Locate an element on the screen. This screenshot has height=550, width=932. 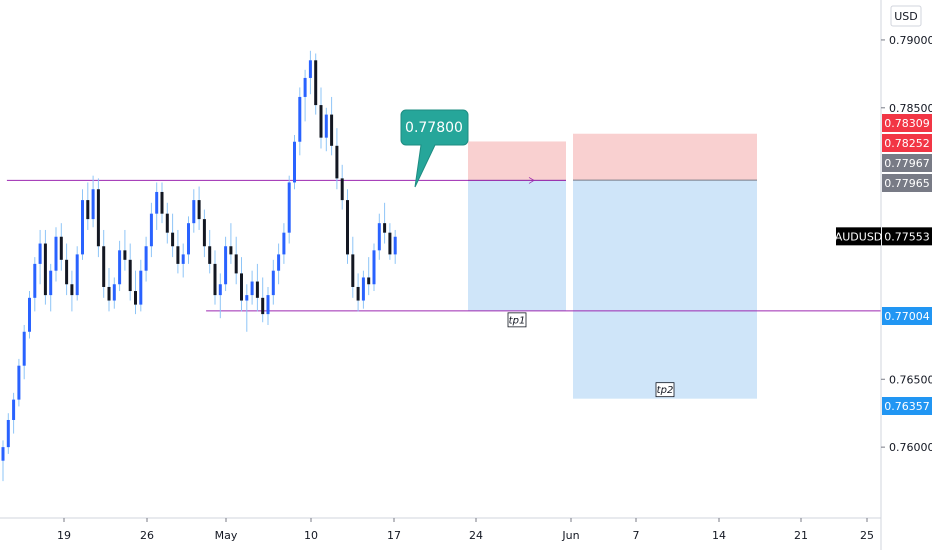
callout-bubble is located at coordinates (434, 148).